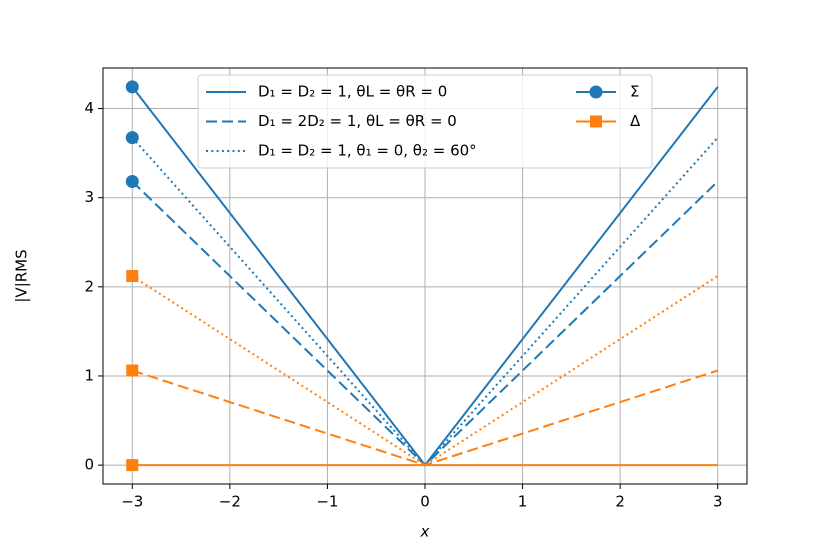 This screenshot has height=558, width=830. I want to click on x-tick-label: 3, so click(718, 502).